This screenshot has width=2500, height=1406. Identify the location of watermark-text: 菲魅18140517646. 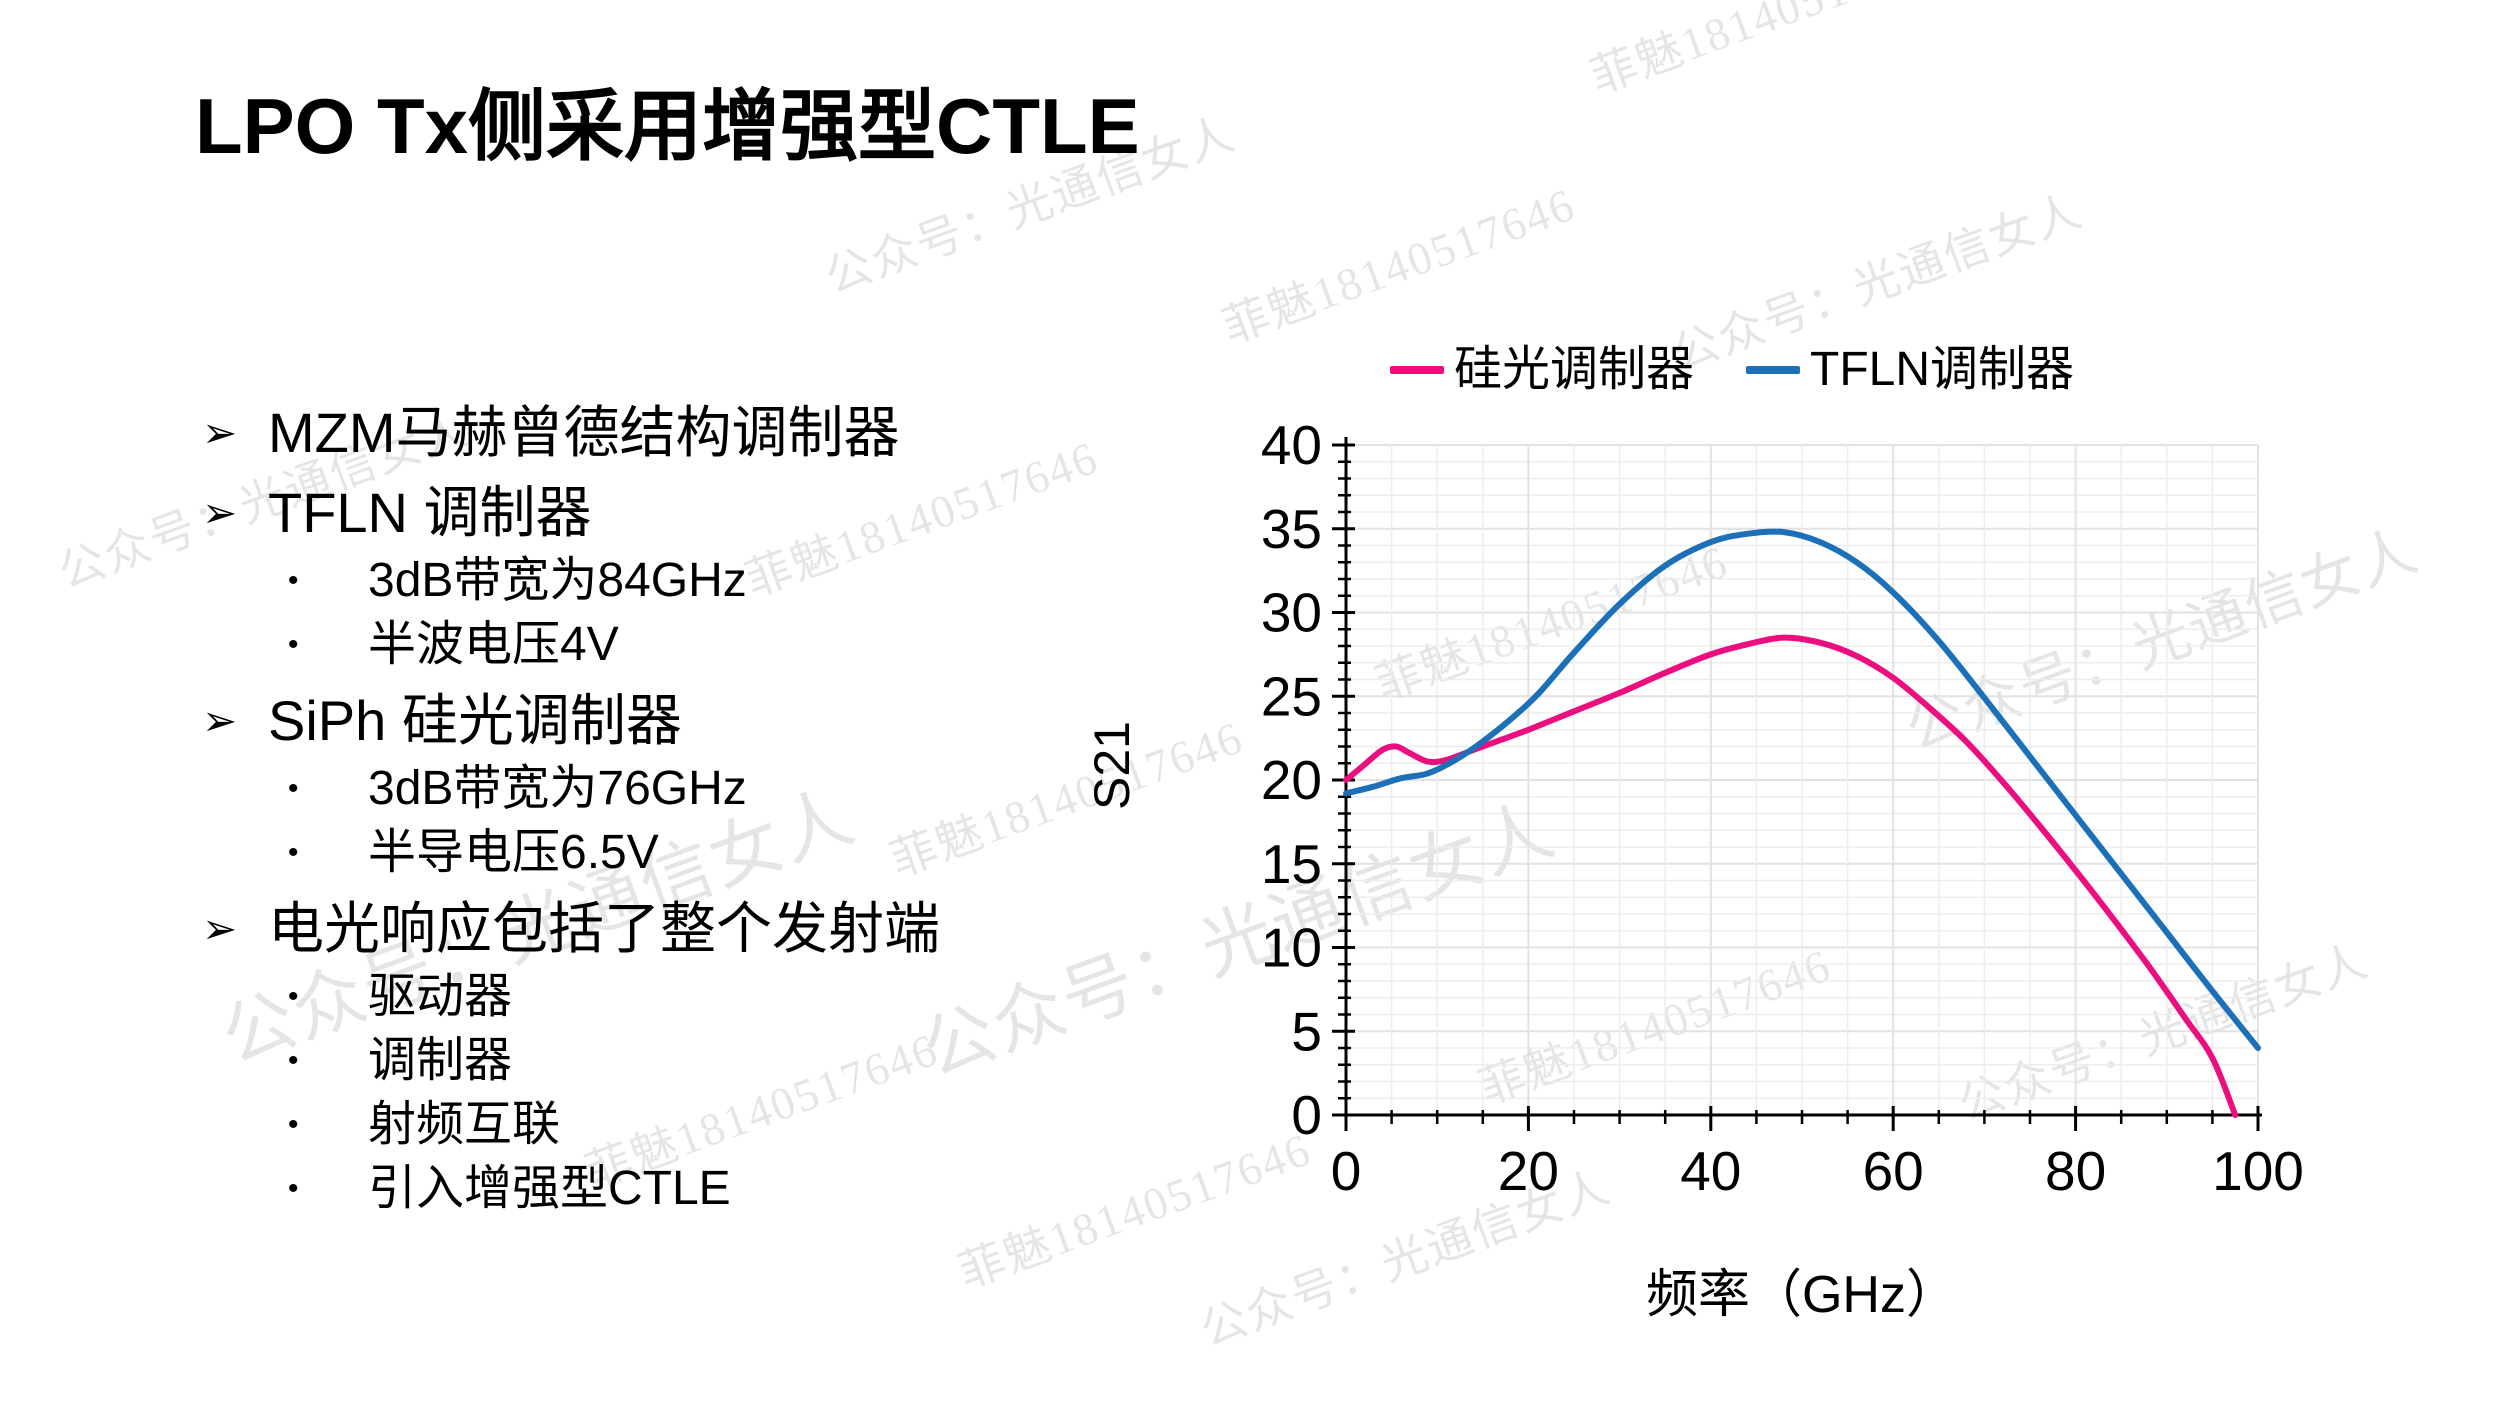
(1766, 52).